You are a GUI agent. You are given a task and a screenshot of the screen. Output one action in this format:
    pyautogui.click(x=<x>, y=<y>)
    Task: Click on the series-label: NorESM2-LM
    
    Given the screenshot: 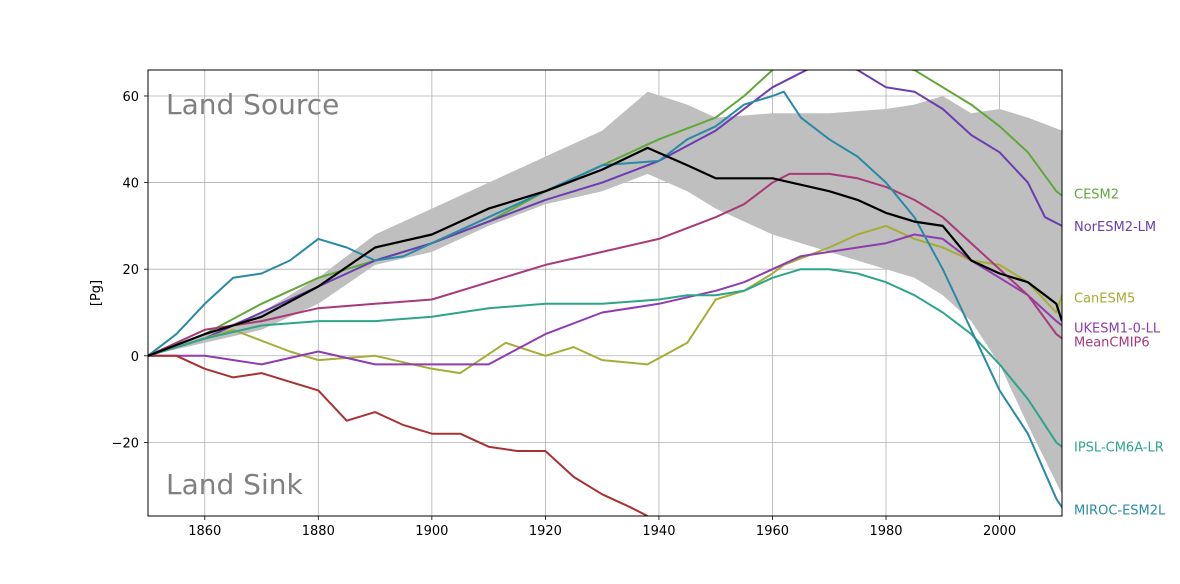 What is the action you would take?
    pyautogui.click(x=1115, y=227)
    